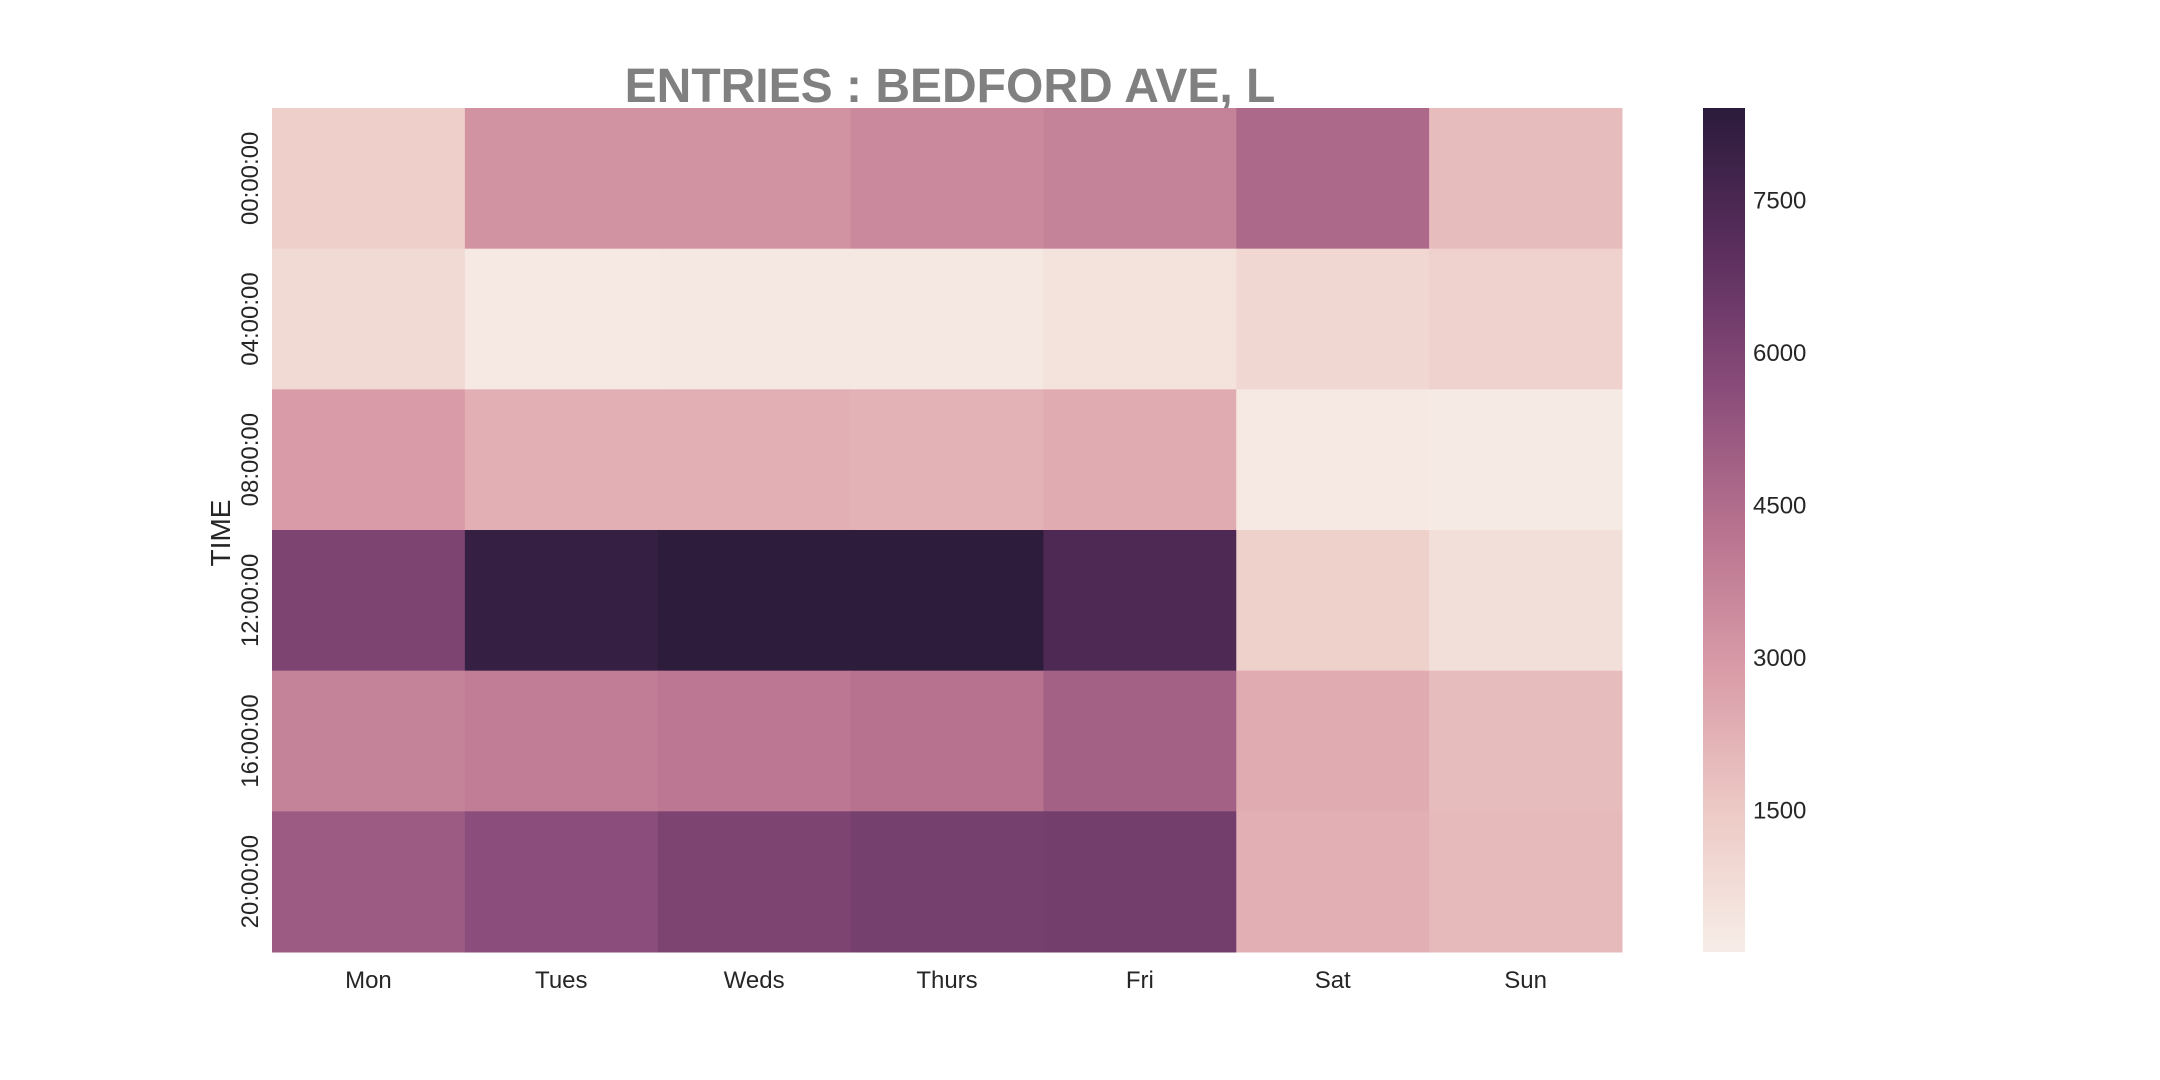 Image resolution: width=2160 pixels, height=1080 pixels. Describe the element at coordinates (1333, 980) in the screenshot. I see `x-tick-label: Sat` at that location.